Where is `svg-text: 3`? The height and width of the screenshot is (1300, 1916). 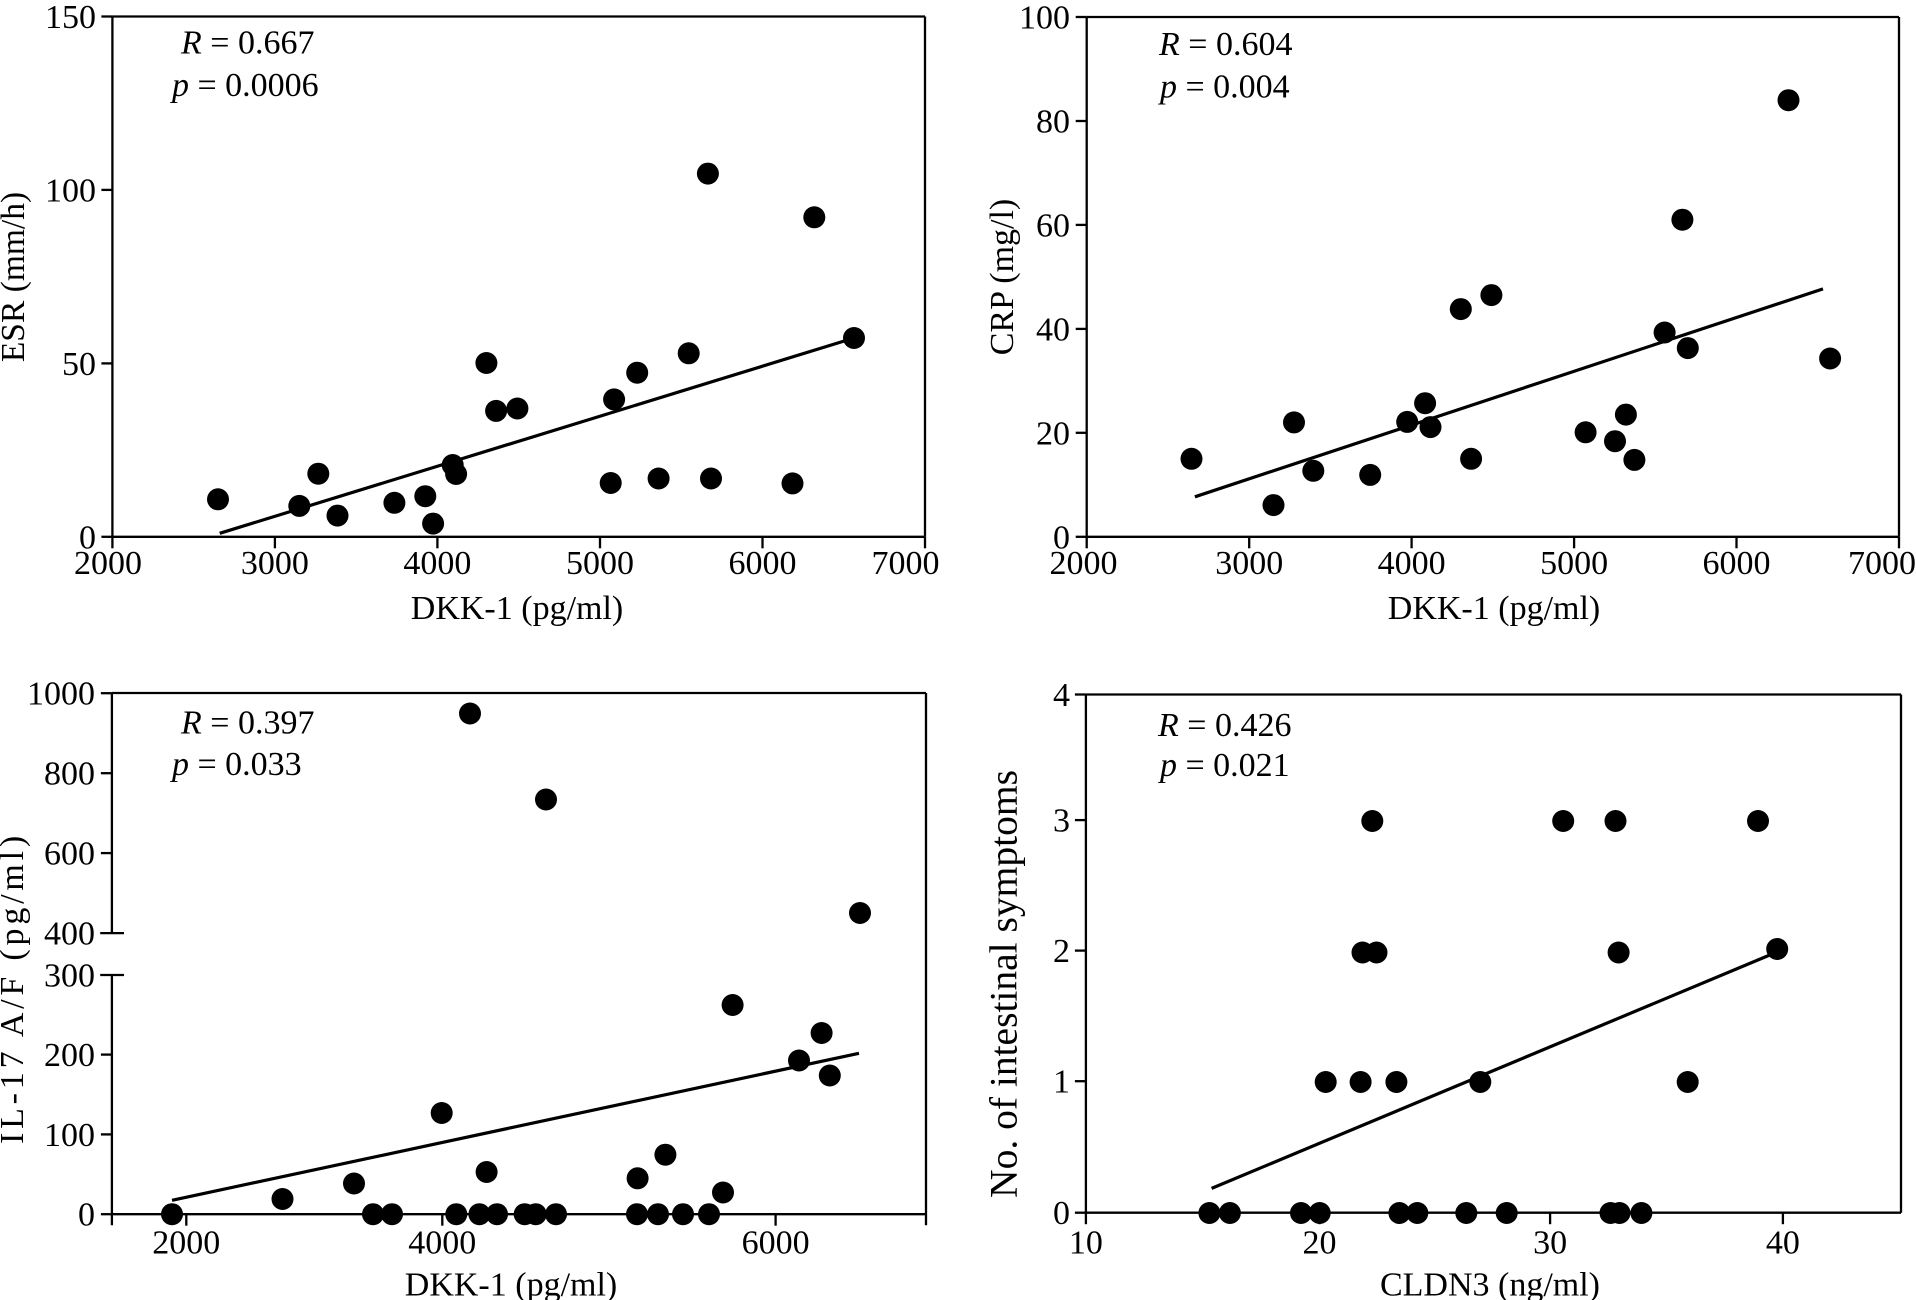
svg-text: 3 is located at coordinates (1061, 821).